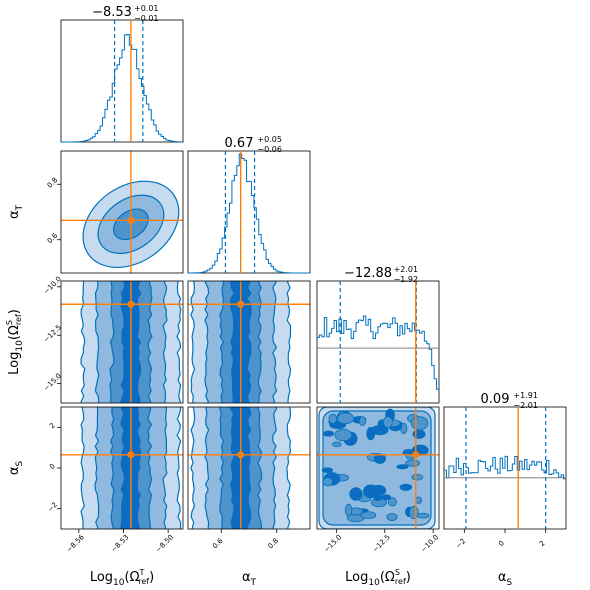  I want to click on ylabel-2: Log10(ΩSref), so click(15, 342).